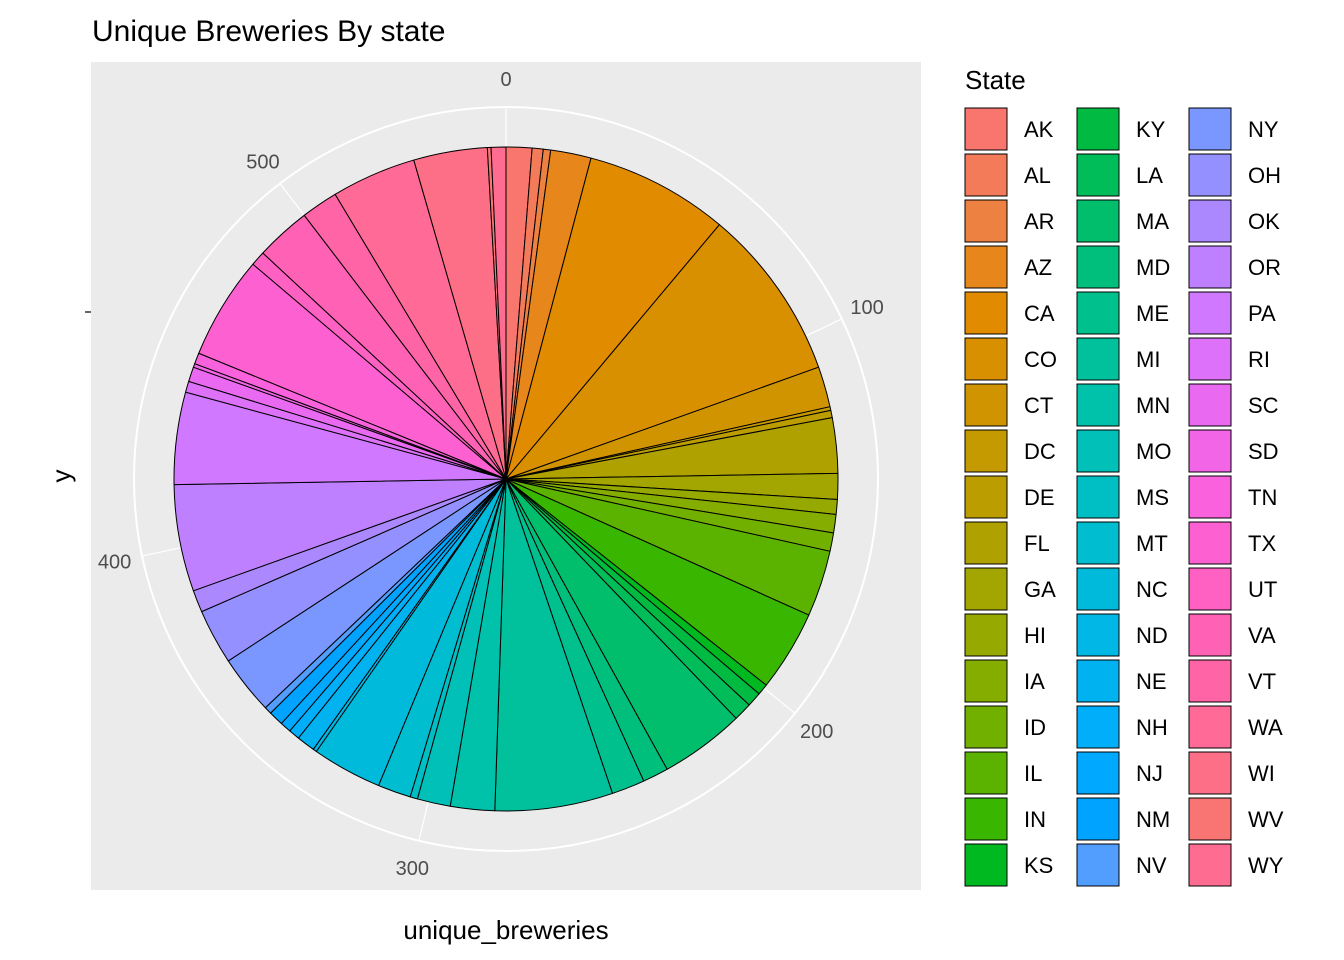 The image size is (1344, 960). I want to click on legend-item-ct: CT, so click(1008, 405).